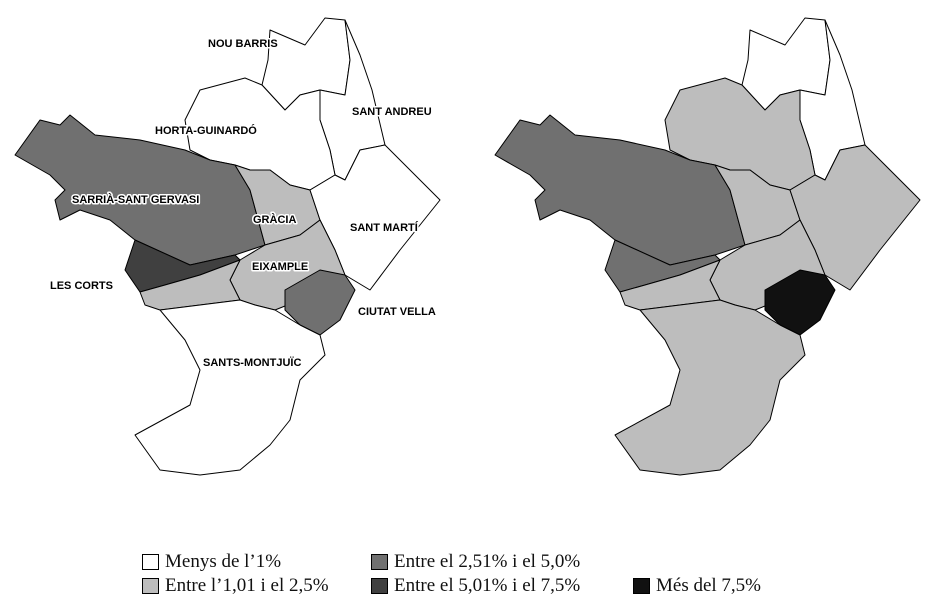 This screenshot has width=947, height=607. I want to click on label-horta-guinardo: HORTA-GUINARDÓ, so click(206, 130).